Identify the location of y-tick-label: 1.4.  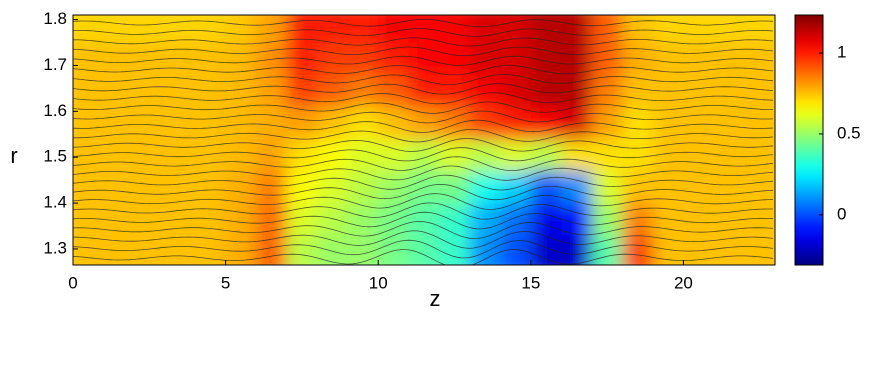
(55, 202).